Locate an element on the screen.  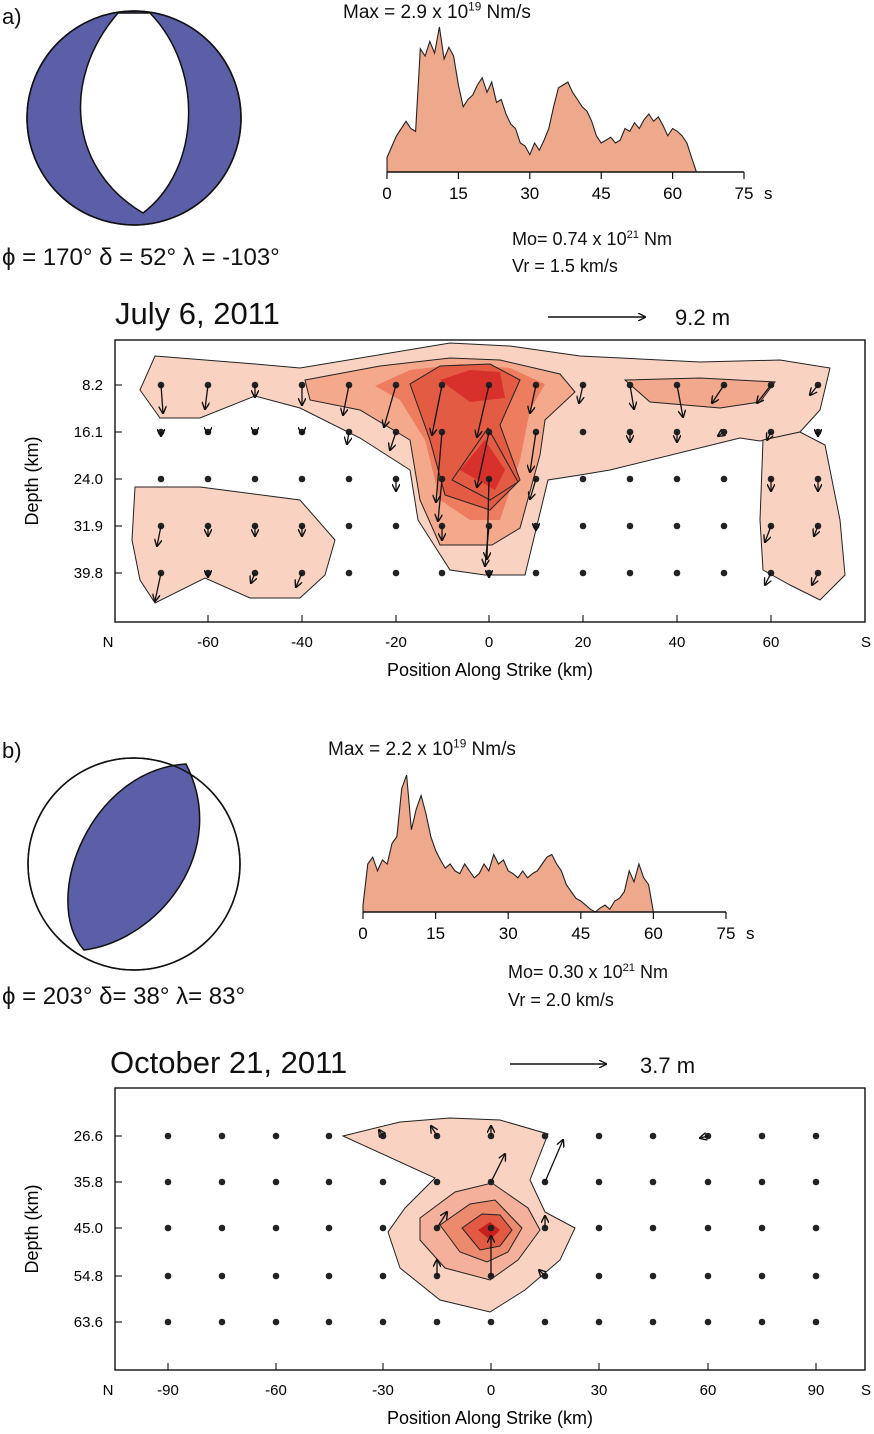
panel-b-x-end-north: N is located at coordinates (108, 1390).